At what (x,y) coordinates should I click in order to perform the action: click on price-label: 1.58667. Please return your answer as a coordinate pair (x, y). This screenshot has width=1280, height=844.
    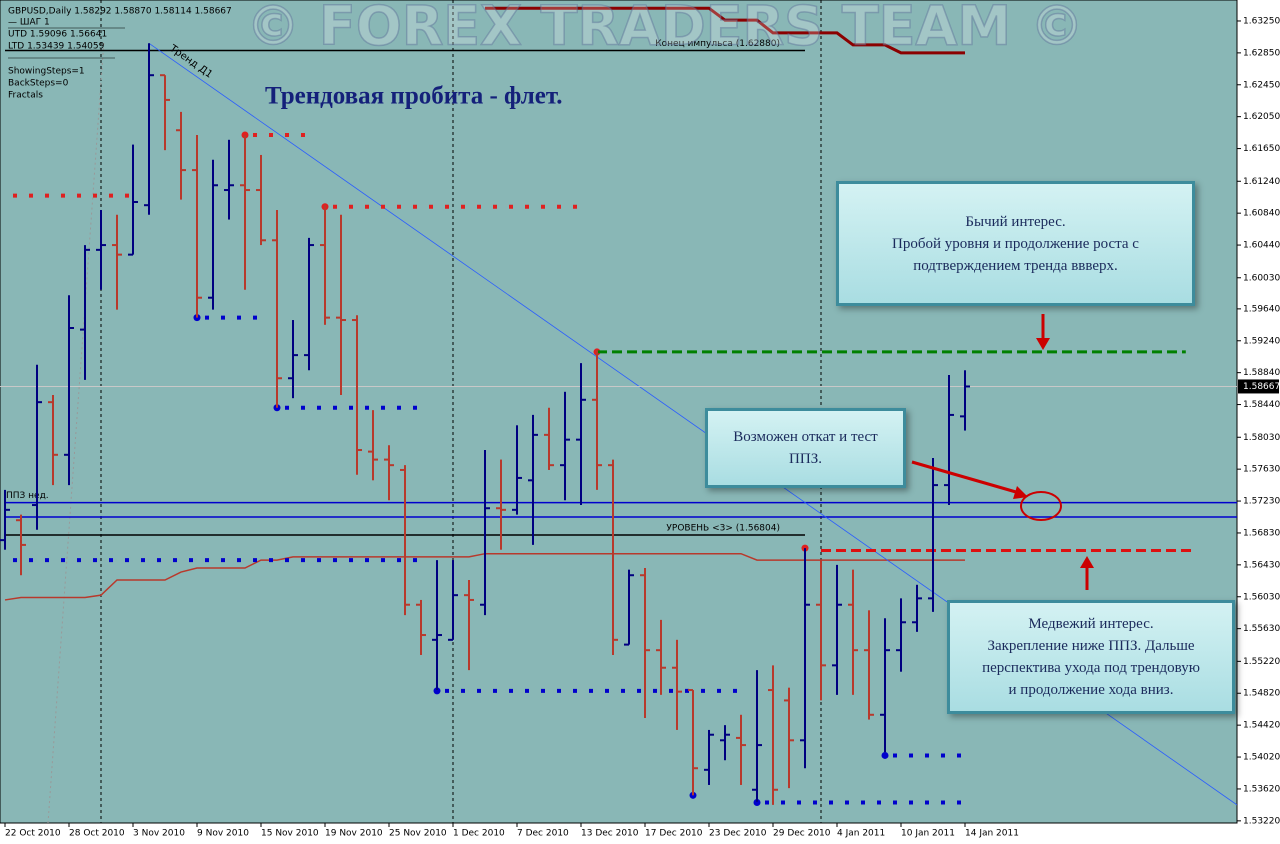
    Looking at the image, I should click on (1261, 387).